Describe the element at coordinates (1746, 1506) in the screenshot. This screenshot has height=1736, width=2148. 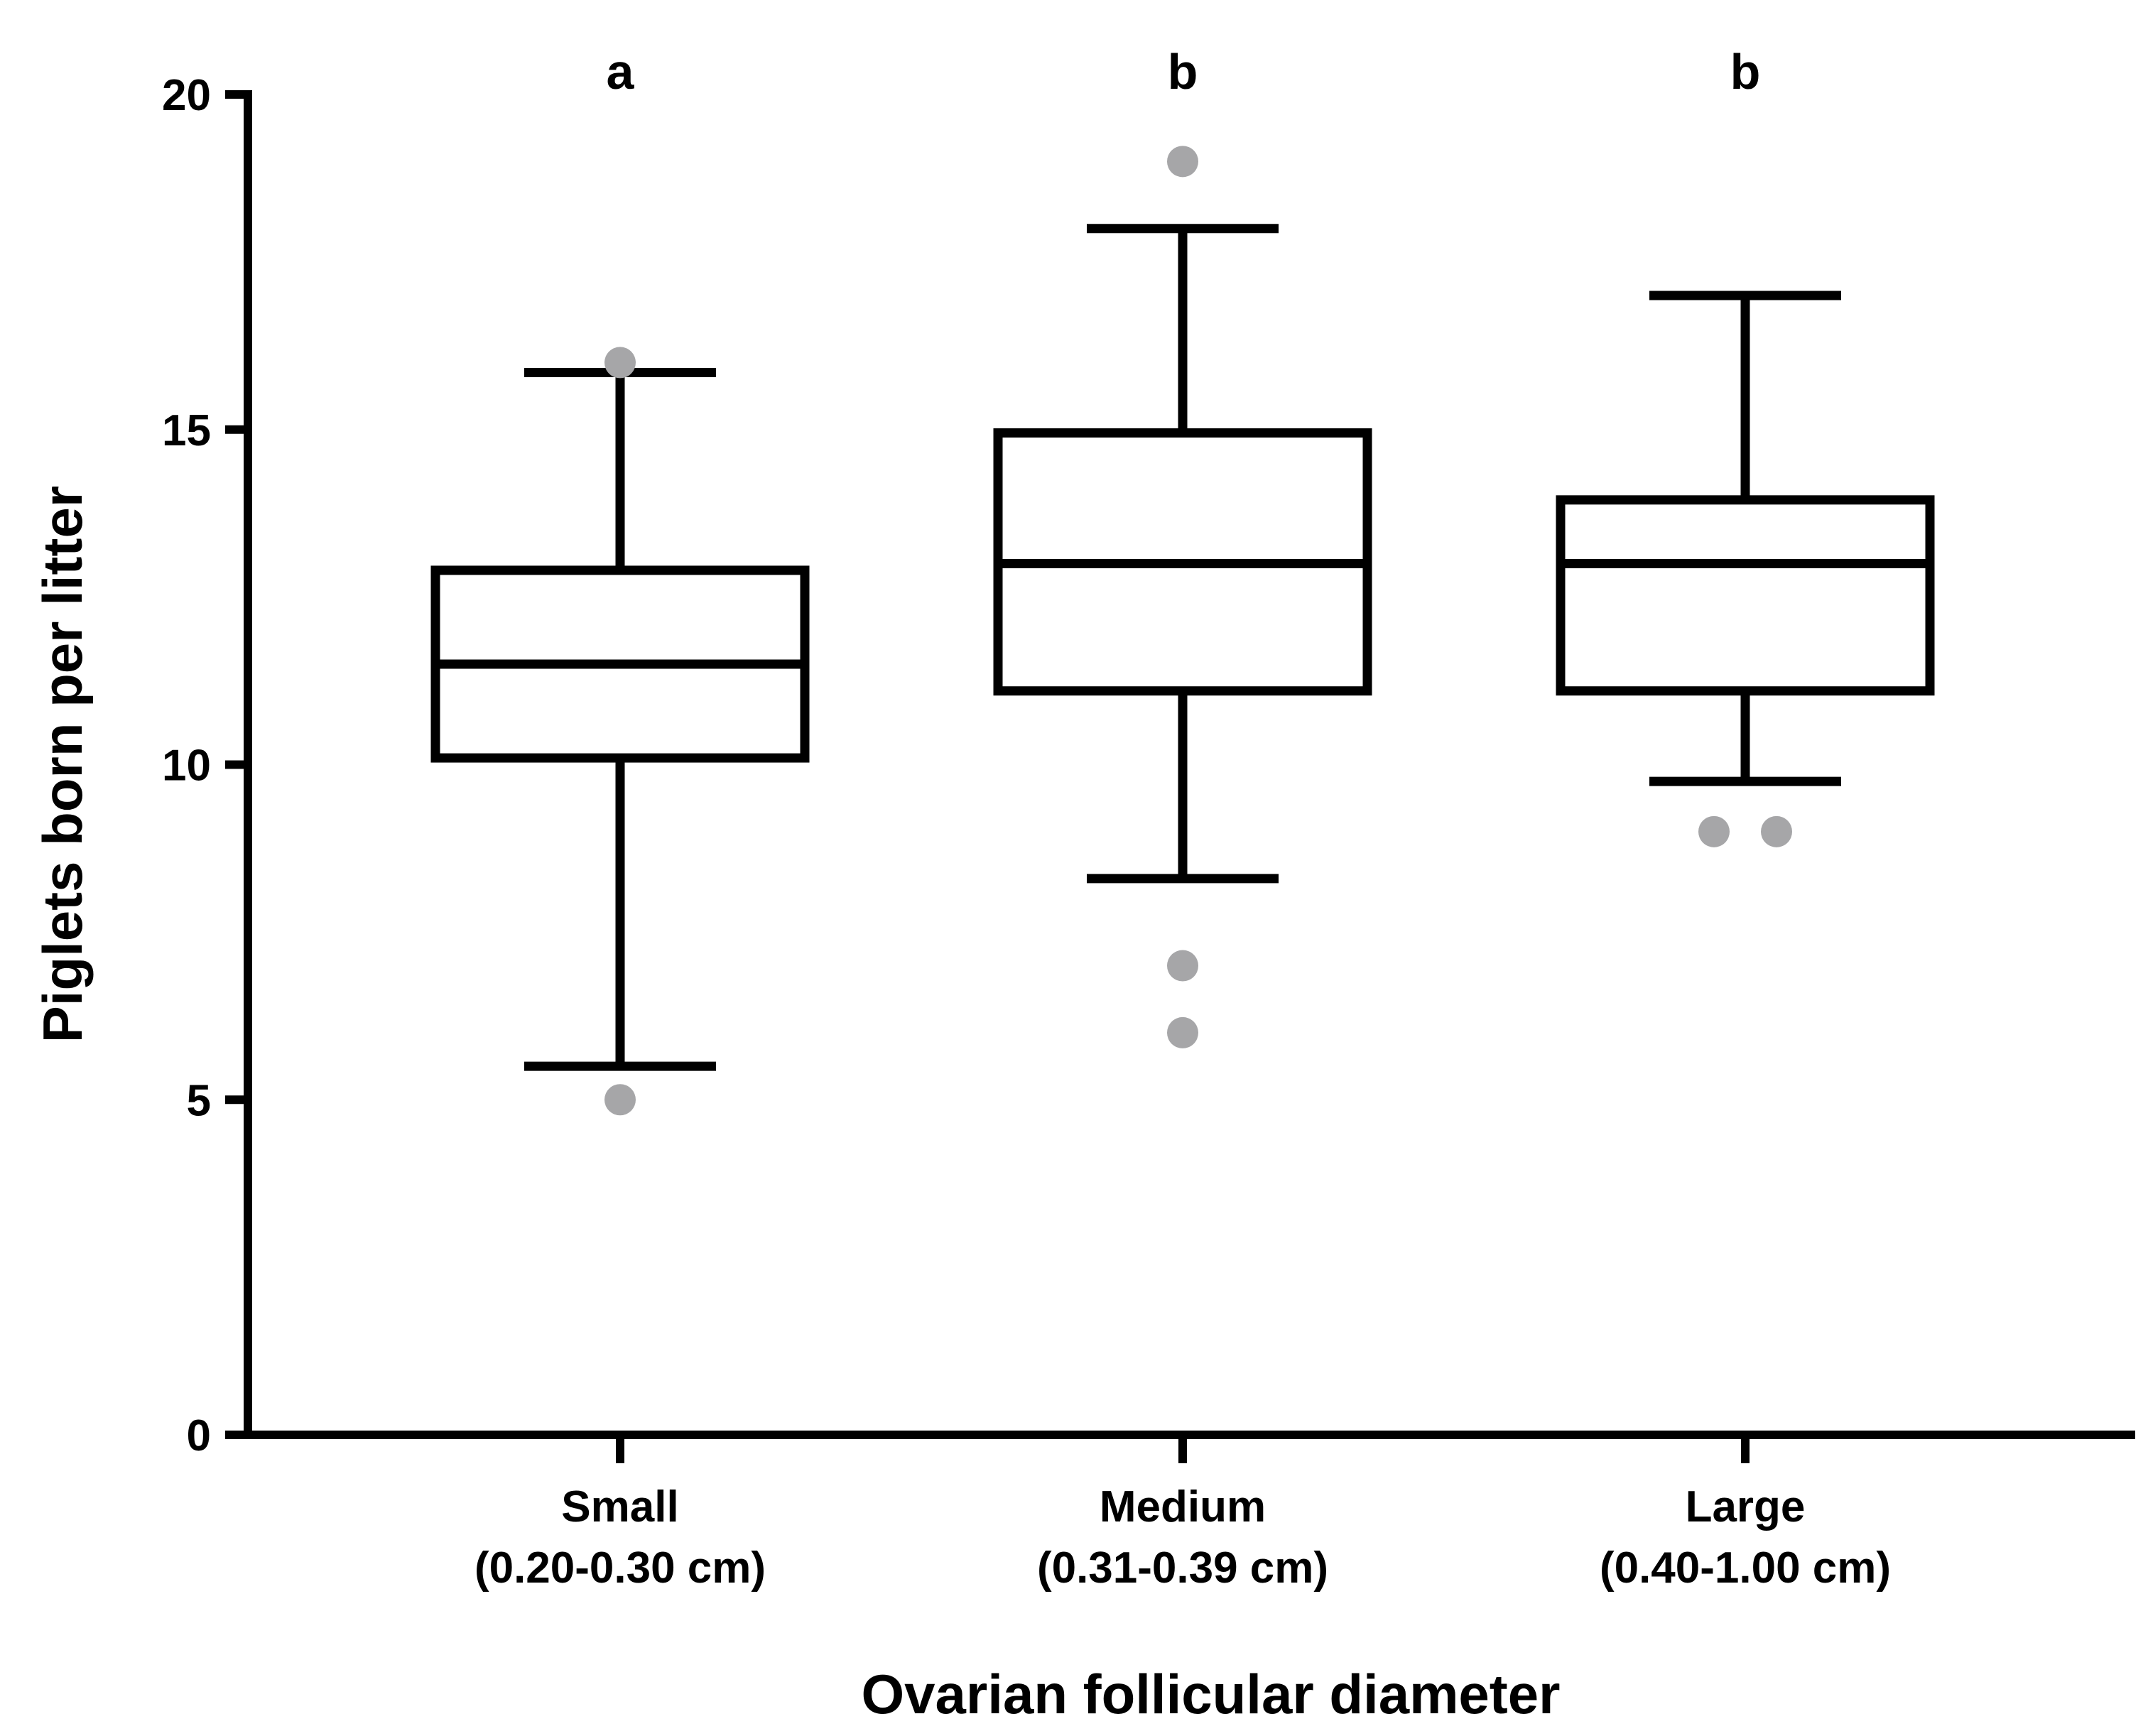
I see `x-category-name: Large` at that location.